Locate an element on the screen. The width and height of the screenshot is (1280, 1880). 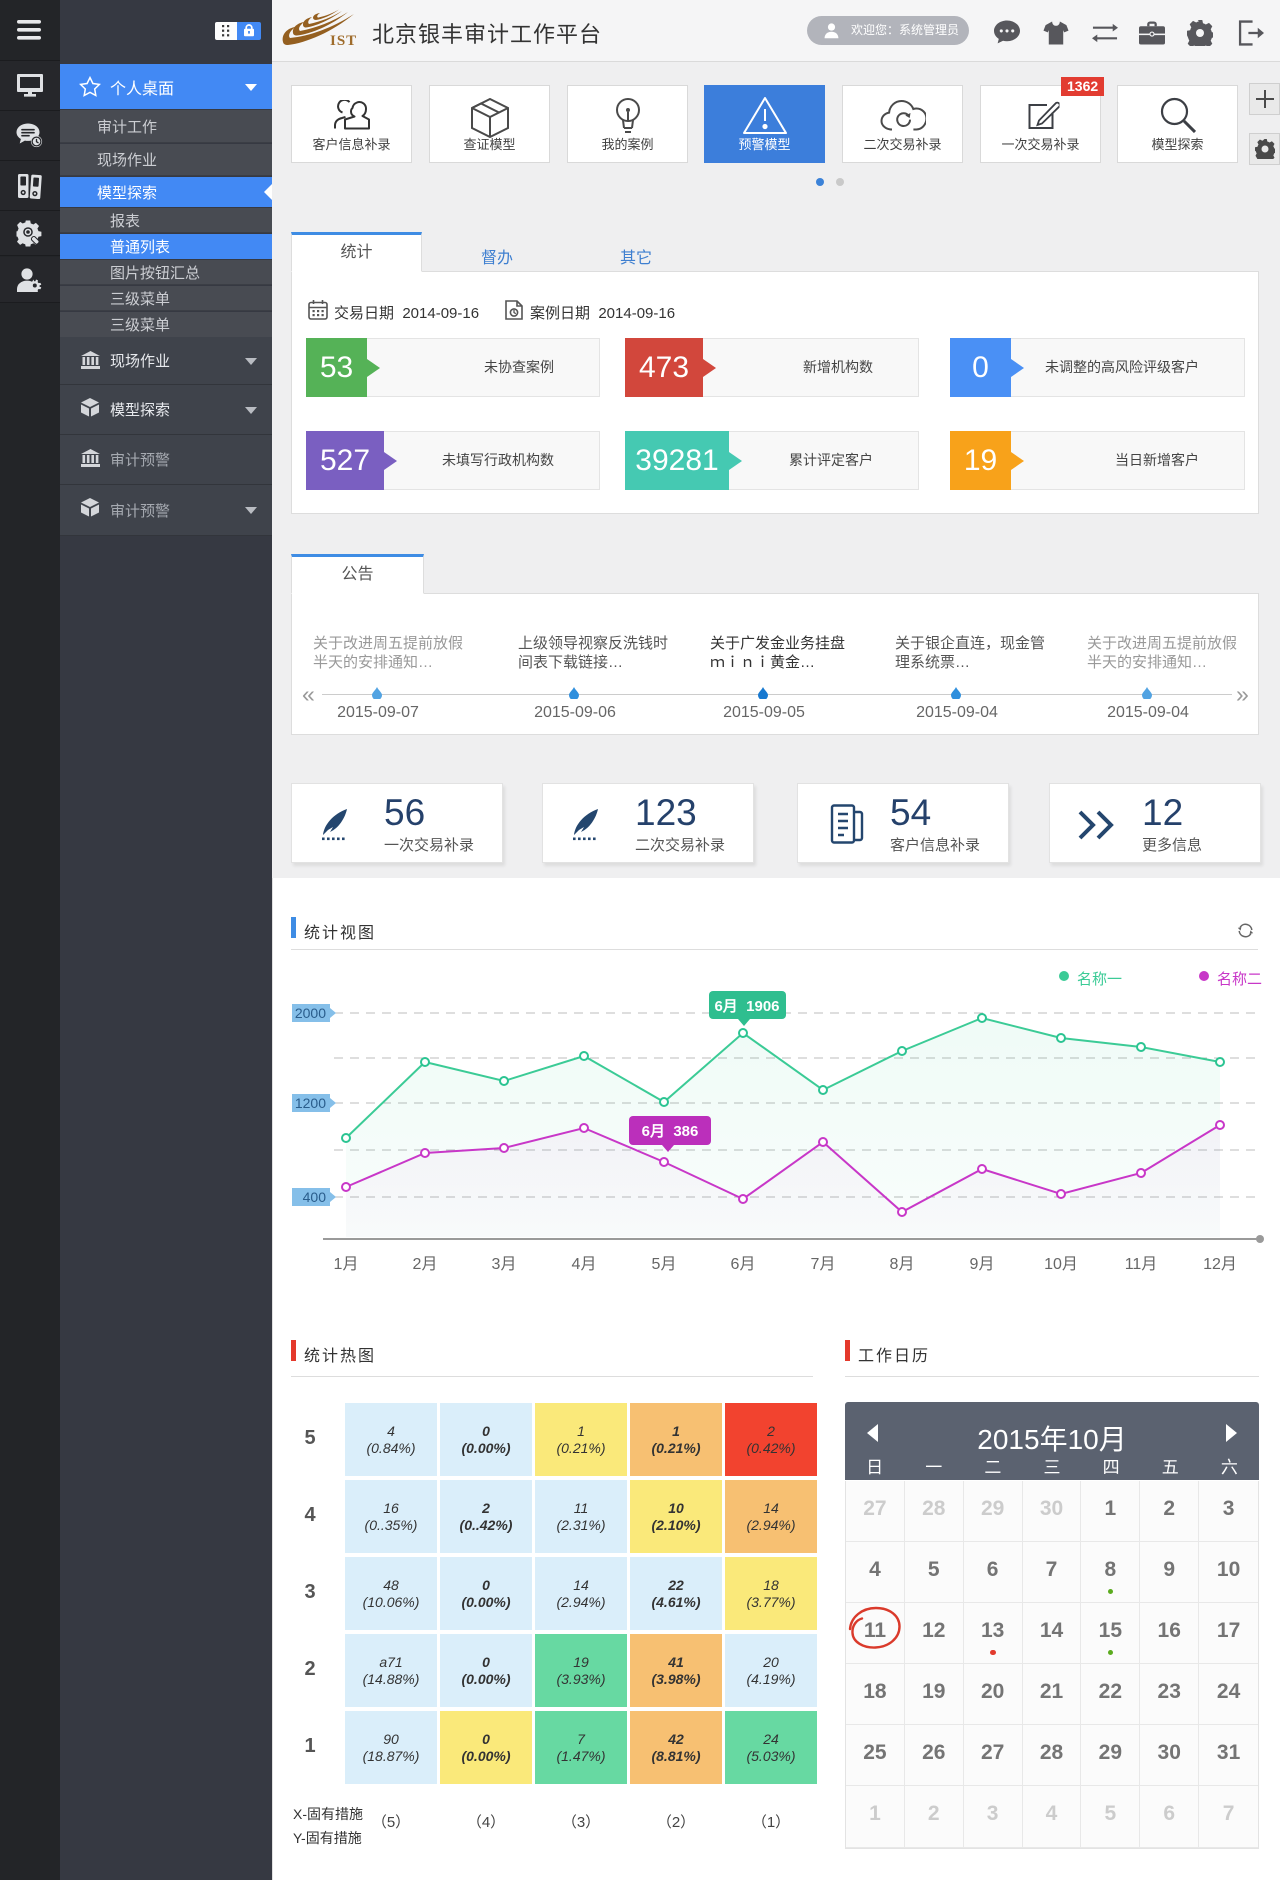
svg-text: 9月 is located at coordinates (982, 1264).